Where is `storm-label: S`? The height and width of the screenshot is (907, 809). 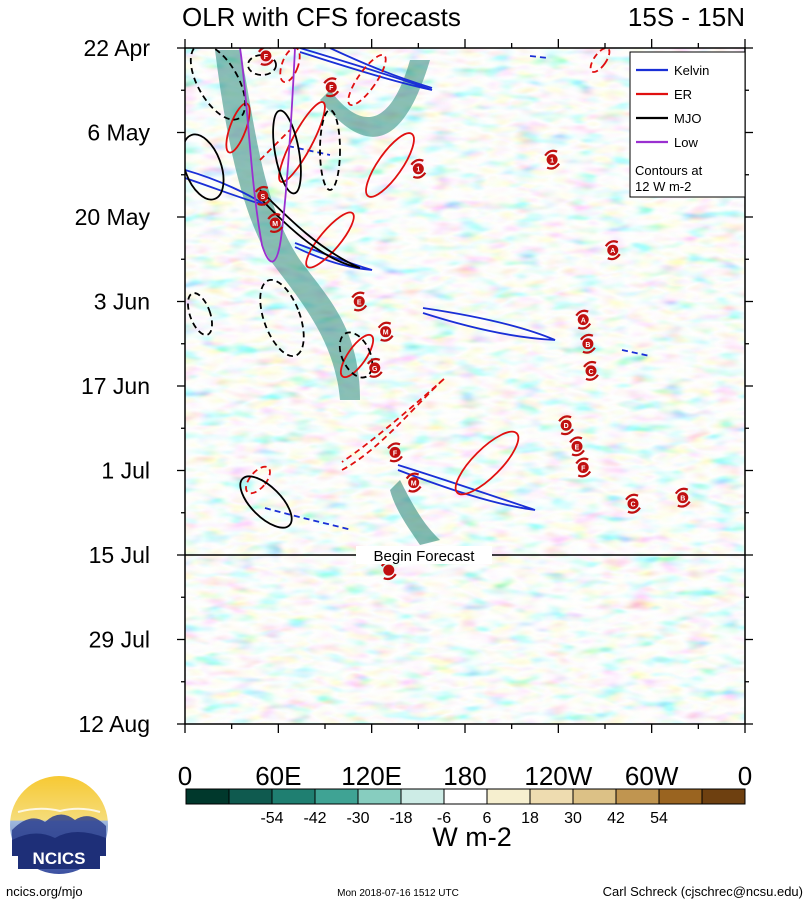
storm-label: S is located at coordinates (262, 197).